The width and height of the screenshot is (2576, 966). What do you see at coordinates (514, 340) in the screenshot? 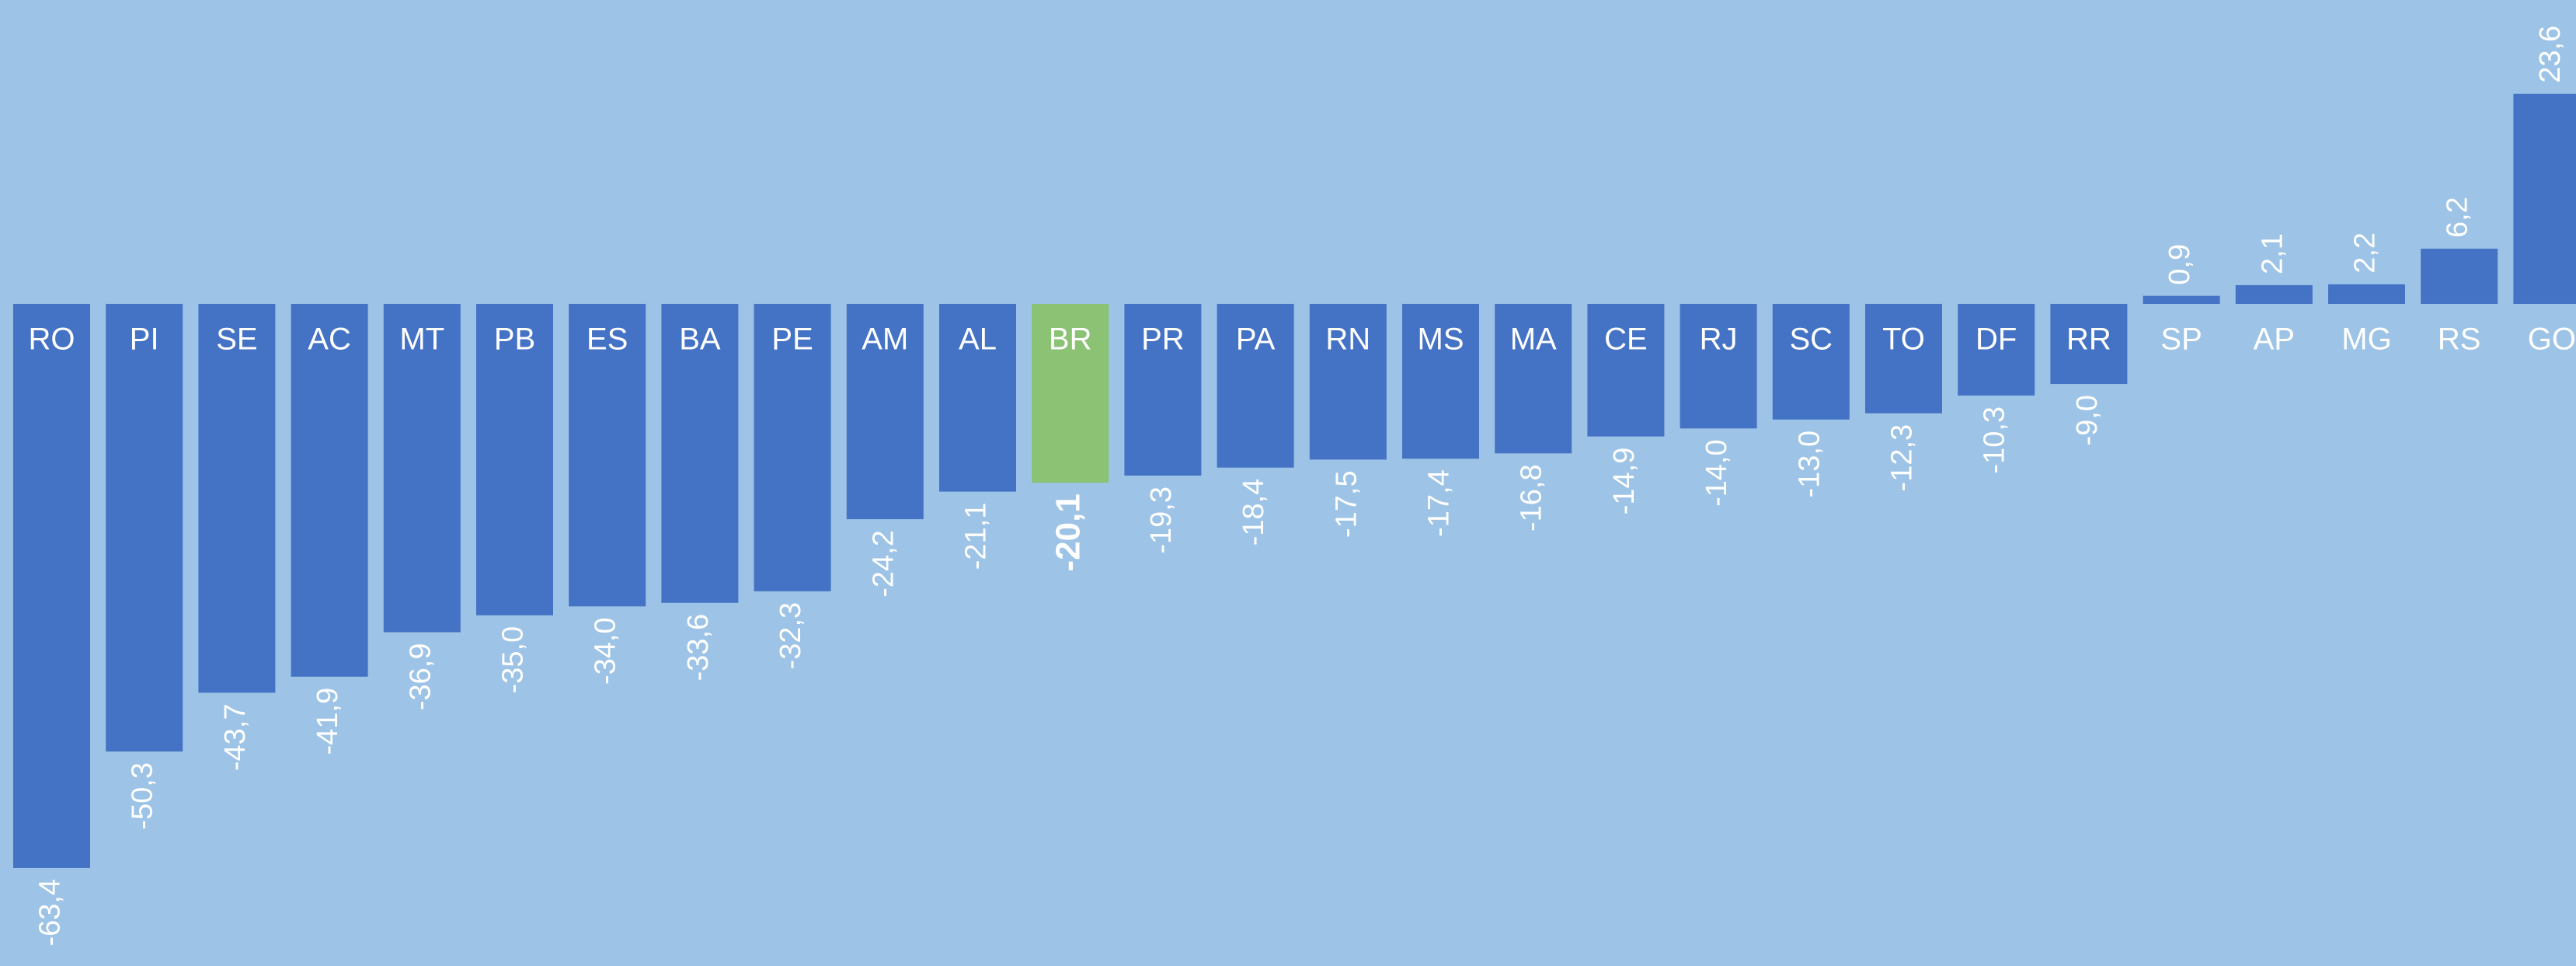
I see `category-label: PB` at bounding box center [514, 340].